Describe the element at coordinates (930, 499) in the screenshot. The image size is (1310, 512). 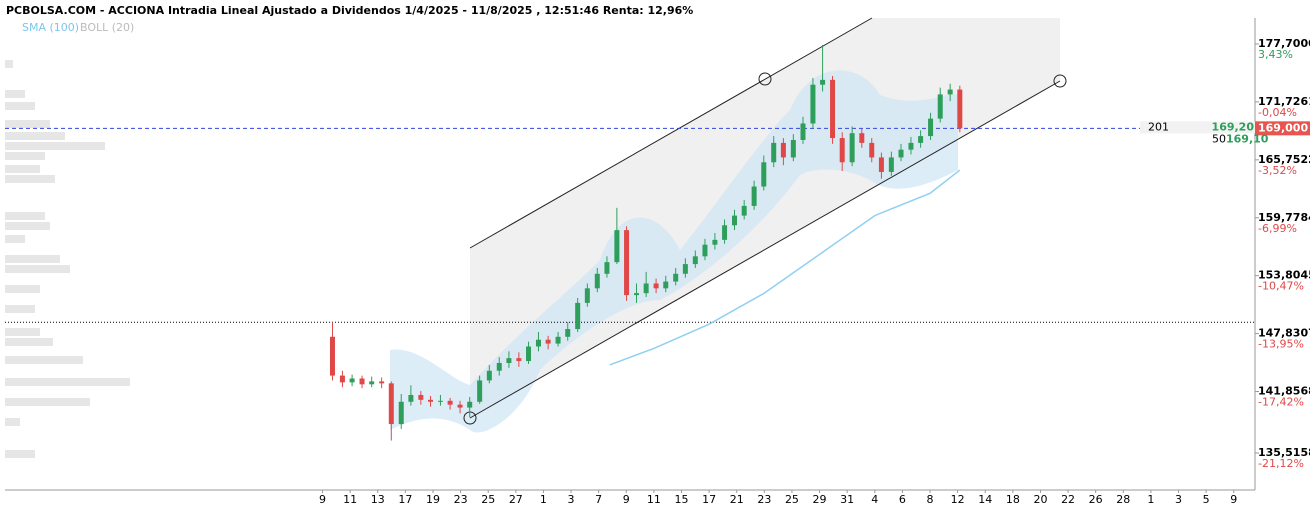
I see `x-tick-label: 8` at that location.